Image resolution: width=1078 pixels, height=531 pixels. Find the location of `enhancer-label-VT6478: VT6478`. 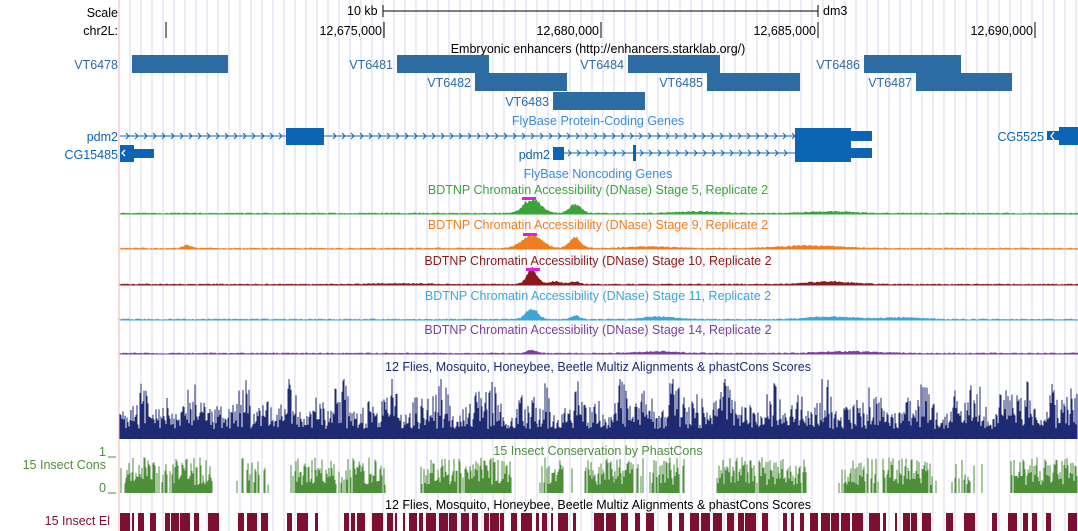

enhancer-label-VT6478: VT6478 is located at coordinates (96, 65).